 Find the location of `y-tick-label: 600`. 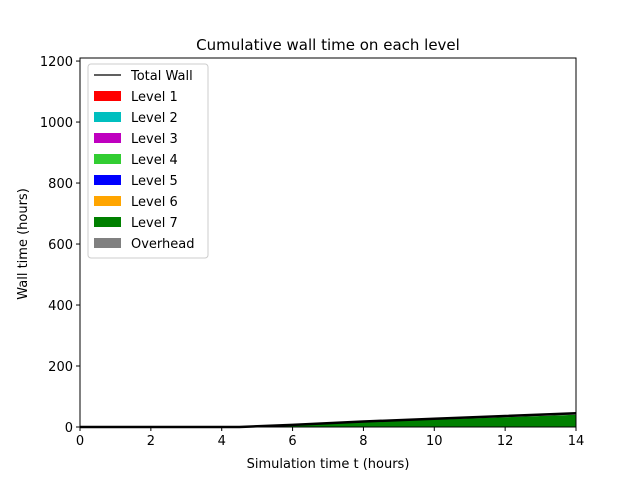

y-tick-label: 600 is located at coordinates (60, 245).